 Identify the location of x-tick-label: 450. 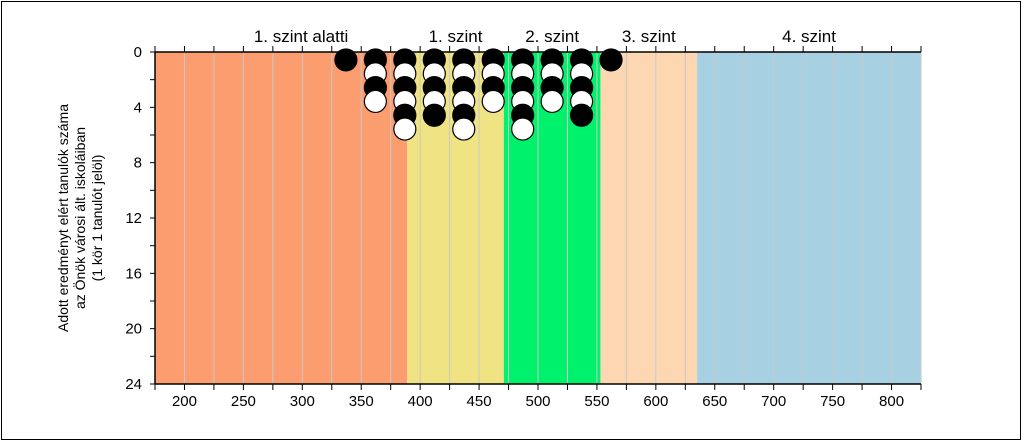
(479, 401).